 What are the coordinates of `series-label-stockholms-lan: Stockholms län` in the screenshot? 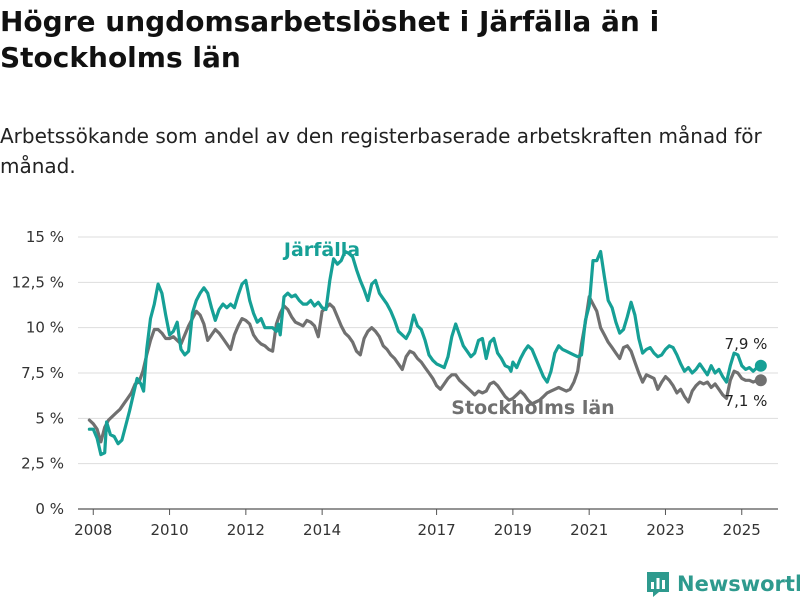 It's located at (532, 408).